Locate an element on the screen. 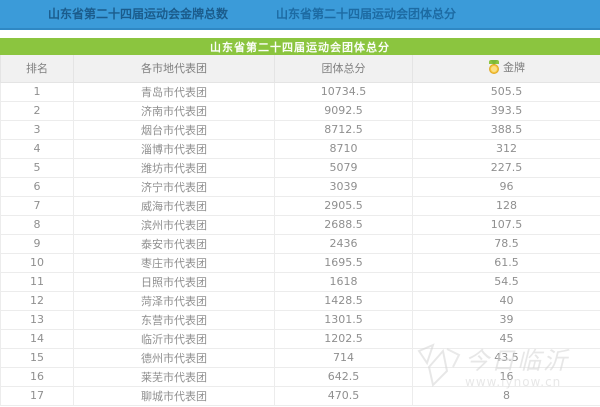 This screenshot has width=600, height=407. table-row: 15 德州市代表团 714 43.5 is located at coordinates (300, 357).